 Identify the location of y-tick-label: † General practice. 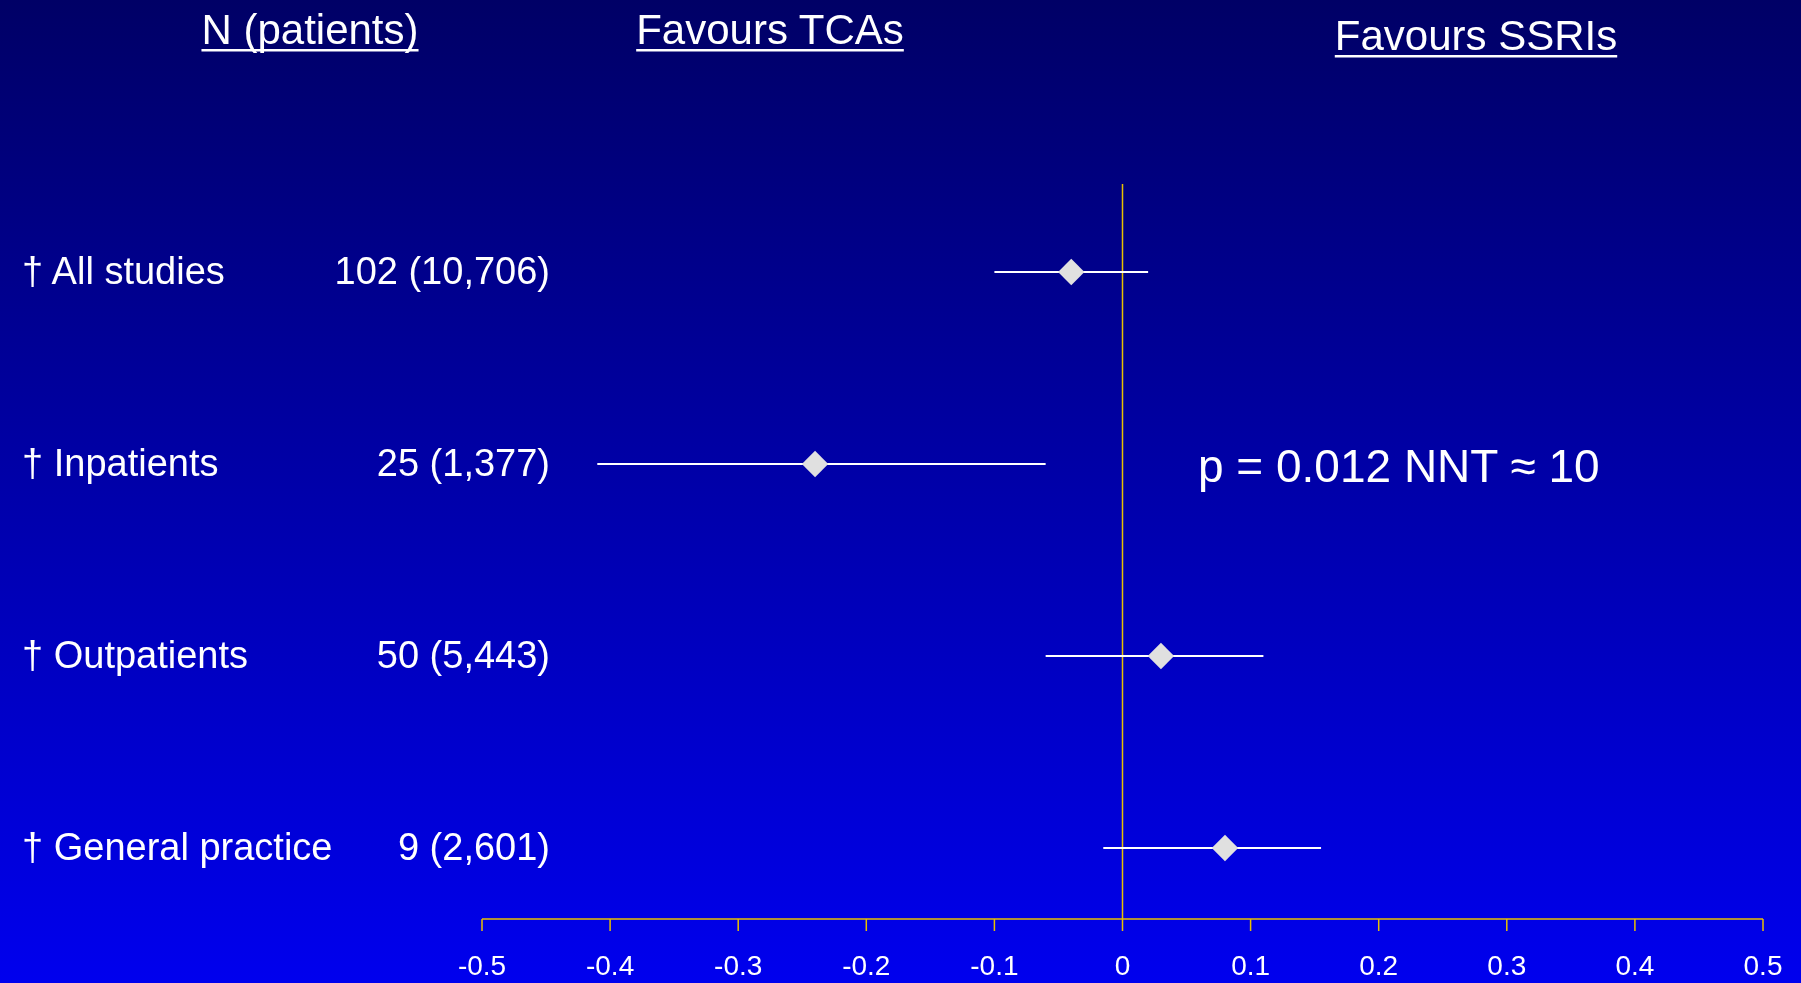
(177, 847).